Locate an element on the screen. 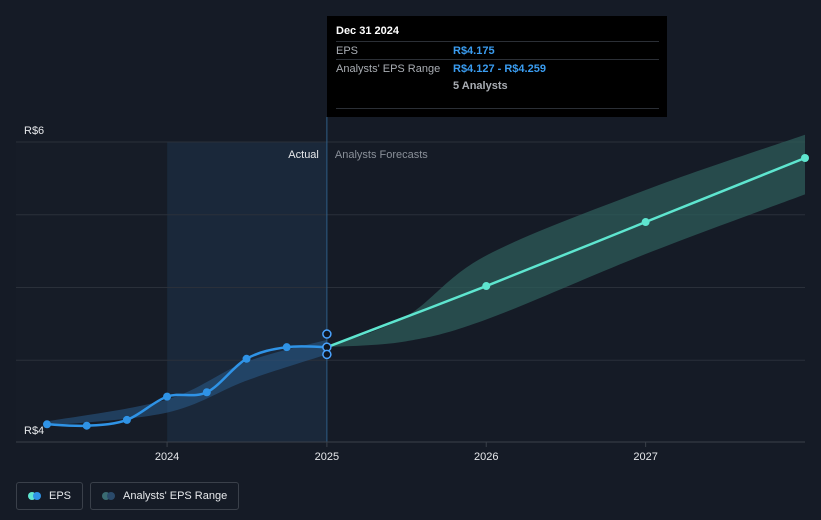 This screenshot has width=821, height=520. x-tick-label: 2026 is located at coordinates (486, 457).